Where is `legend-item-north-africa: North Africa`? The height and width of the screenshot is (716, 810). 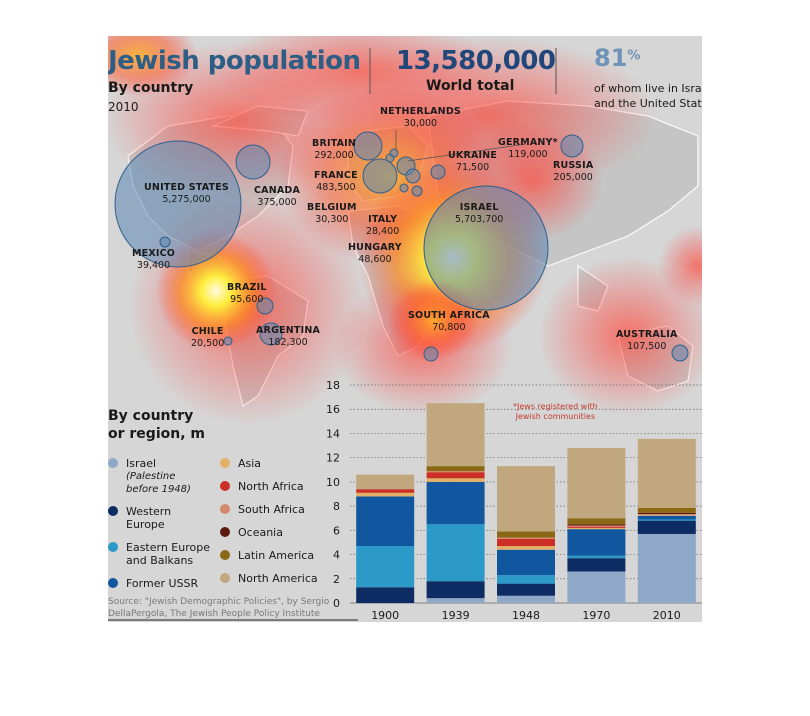
legend-item-north-africa: North Africa is located at coordinates (272, 486).